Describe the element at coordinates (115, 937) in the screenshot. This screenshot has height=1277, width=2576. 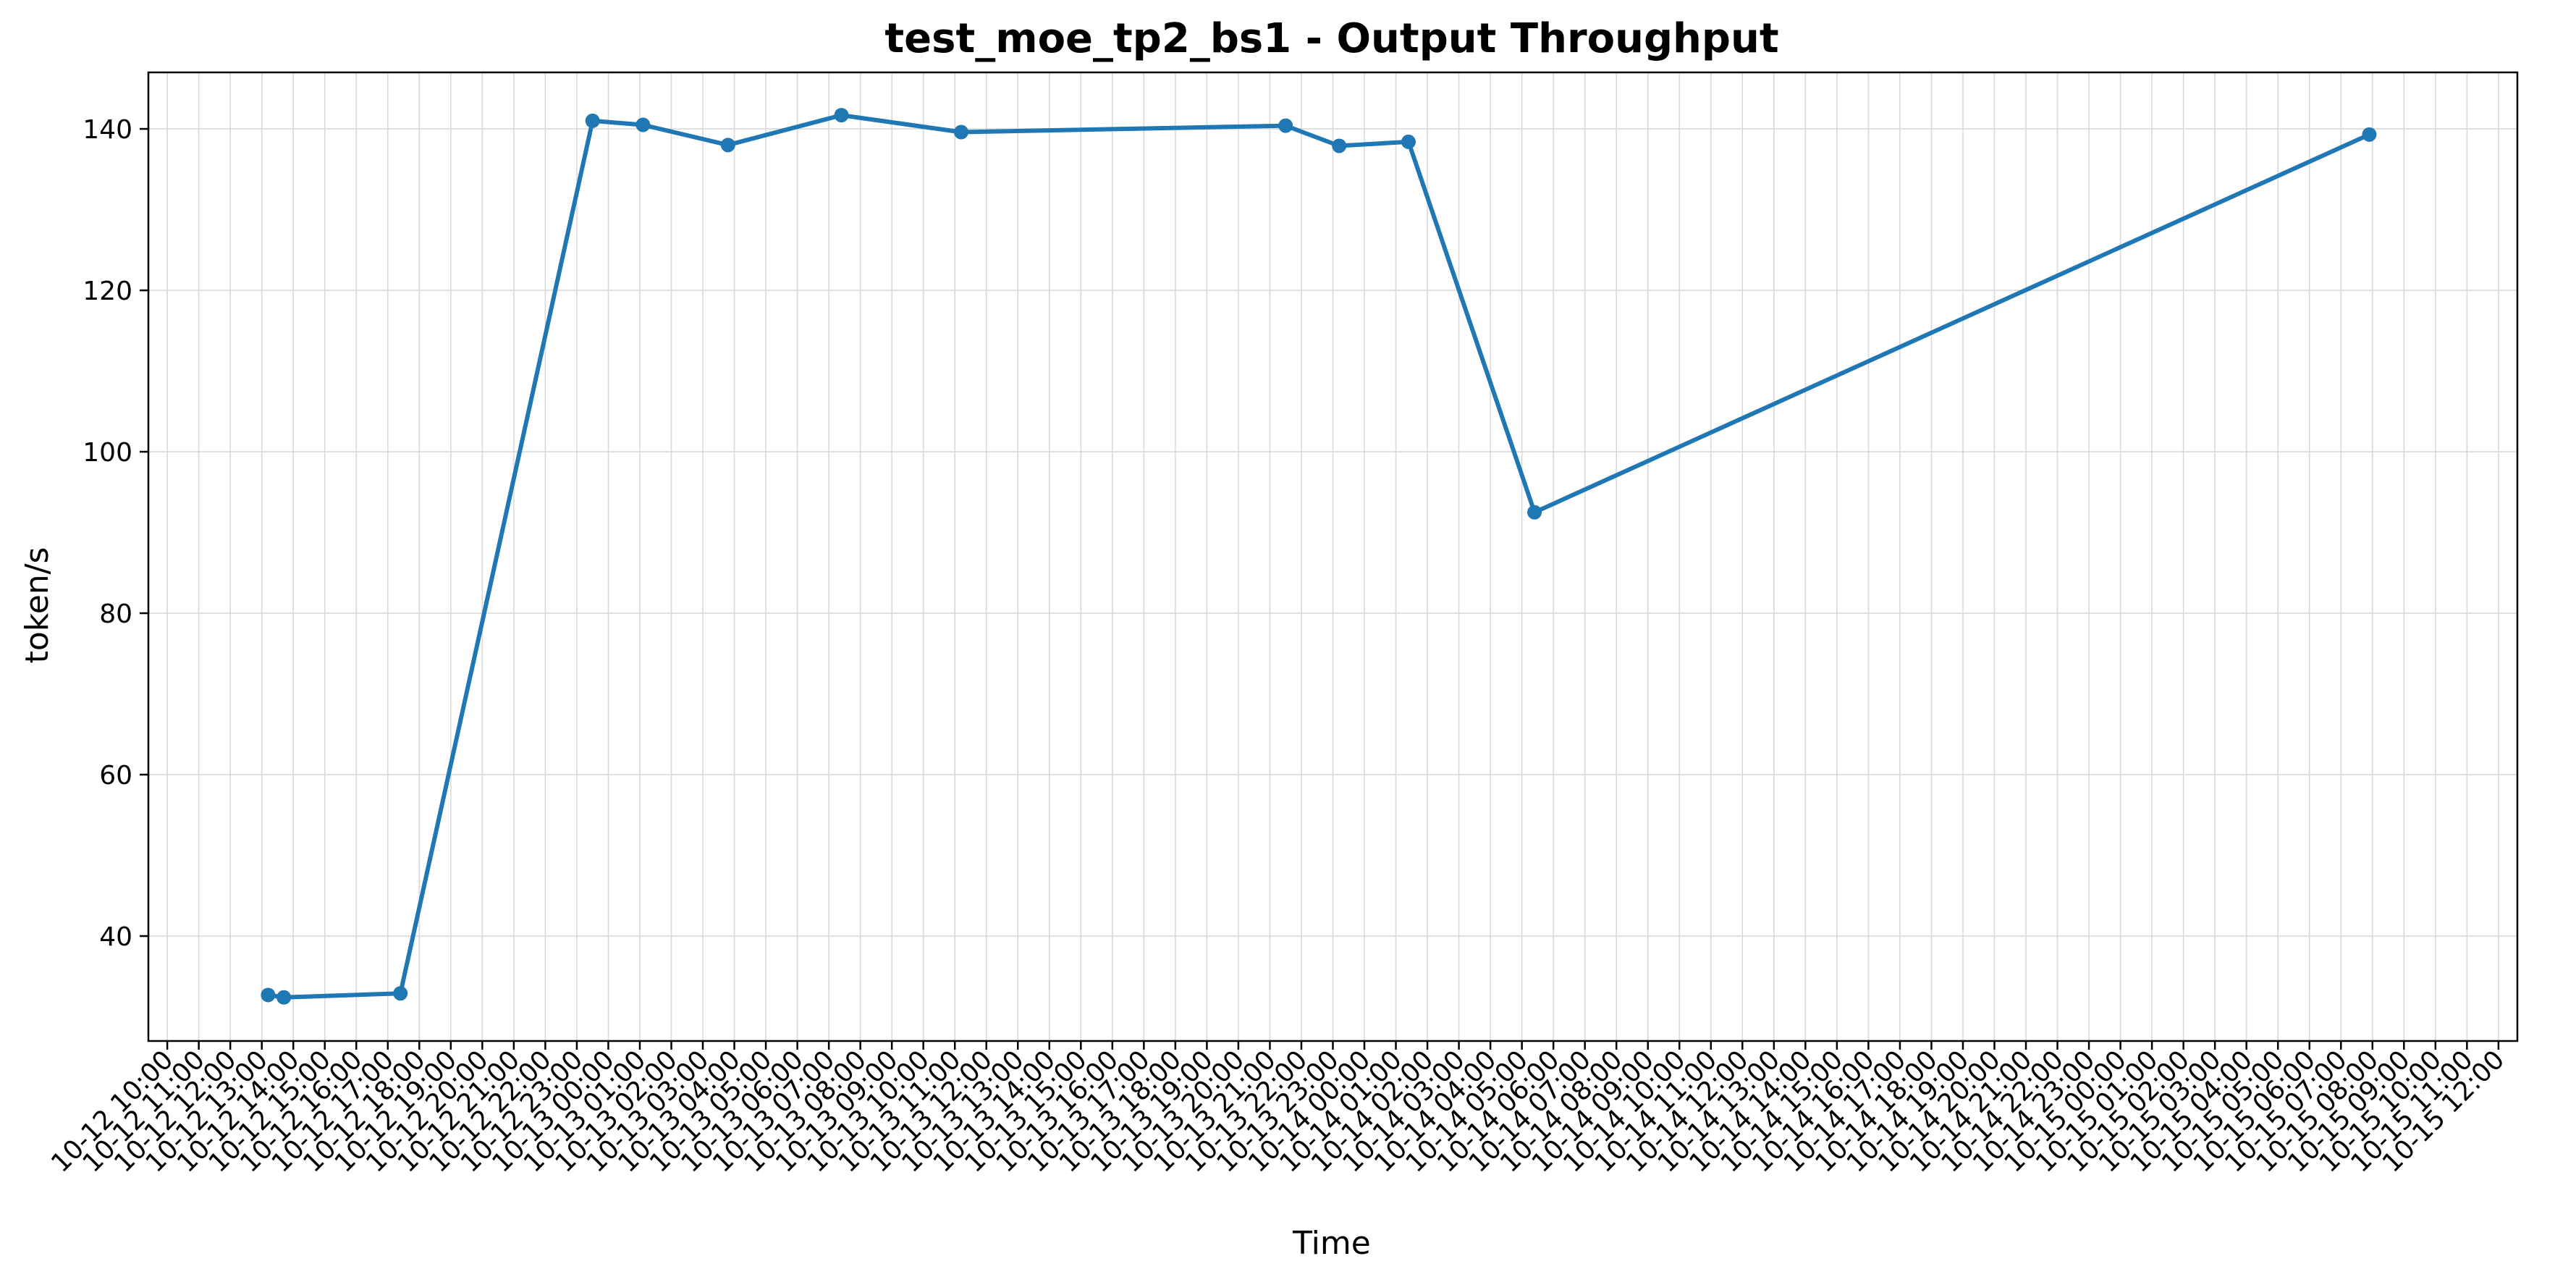
I see `y-tick-label: 40` at that location.